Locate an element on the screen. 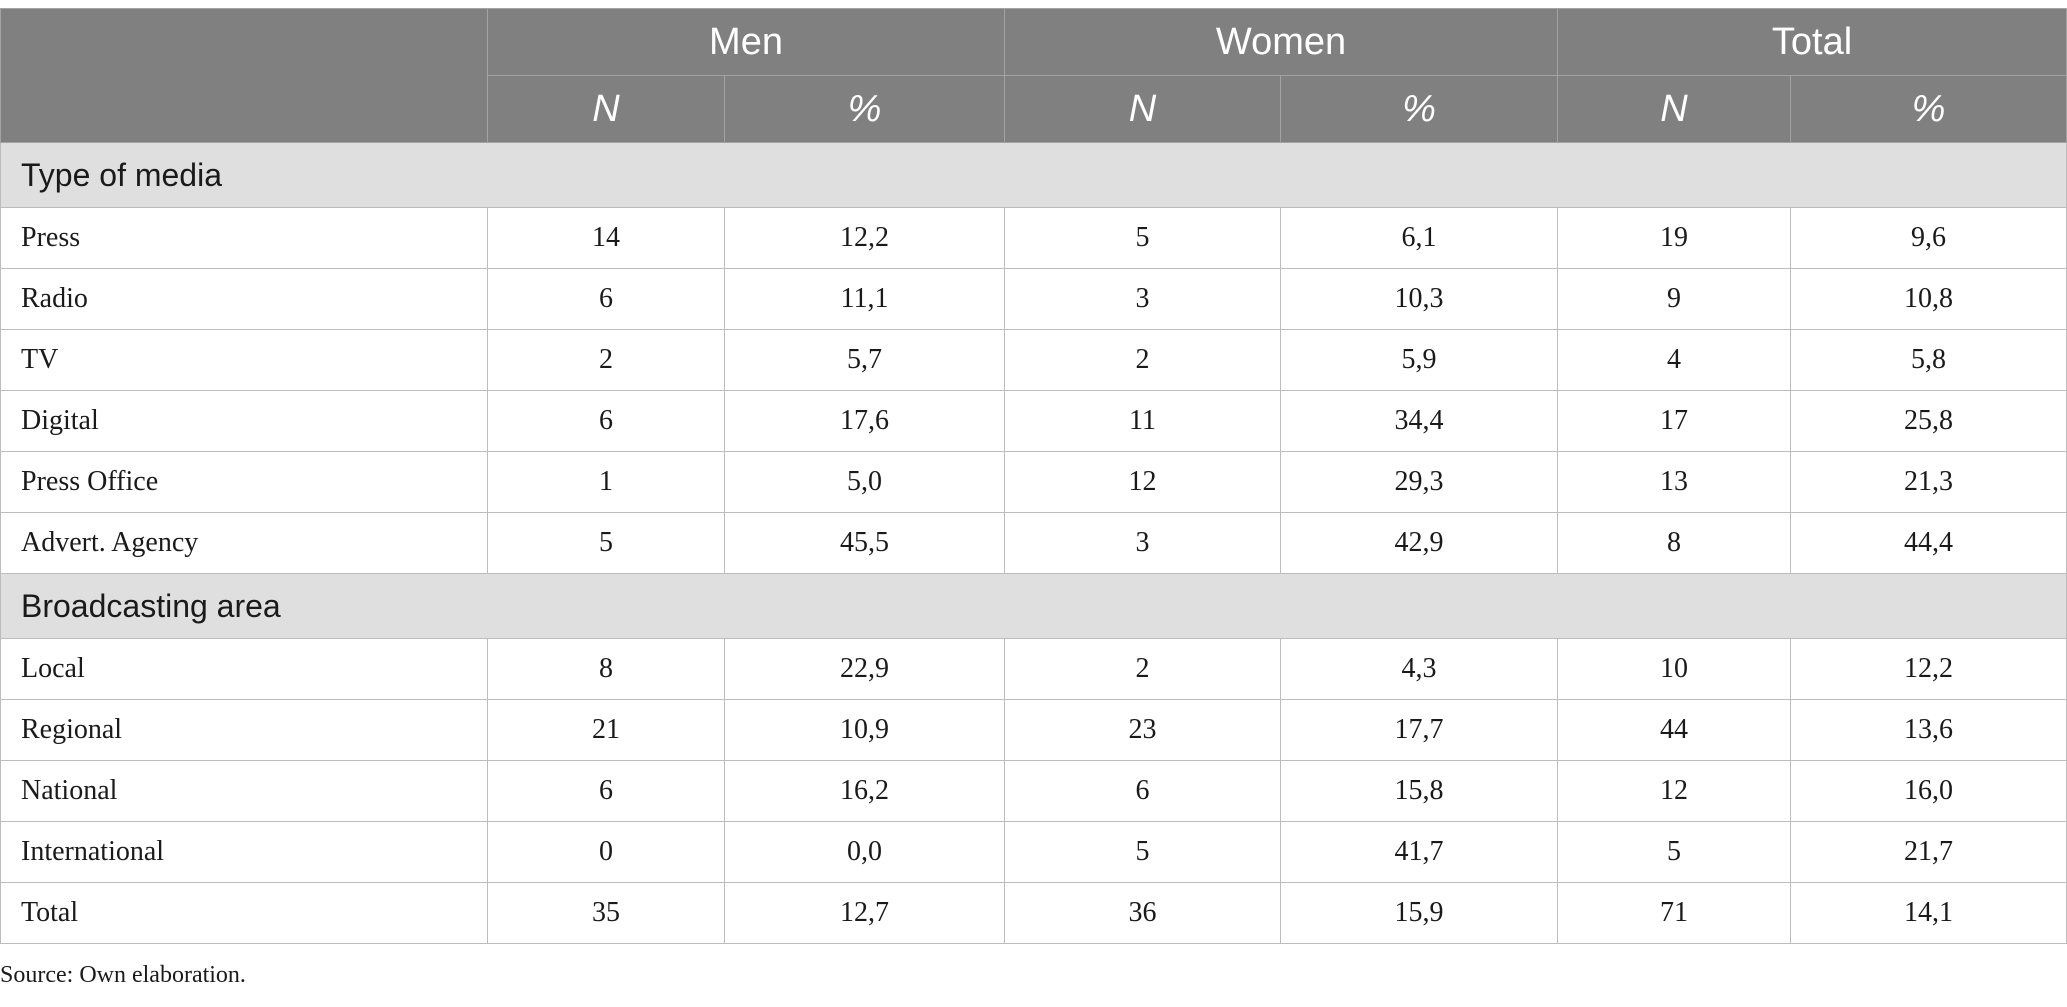 The image size is (2067, 1007). table-cell: 4,3 is located at coordinates (1419, 669).